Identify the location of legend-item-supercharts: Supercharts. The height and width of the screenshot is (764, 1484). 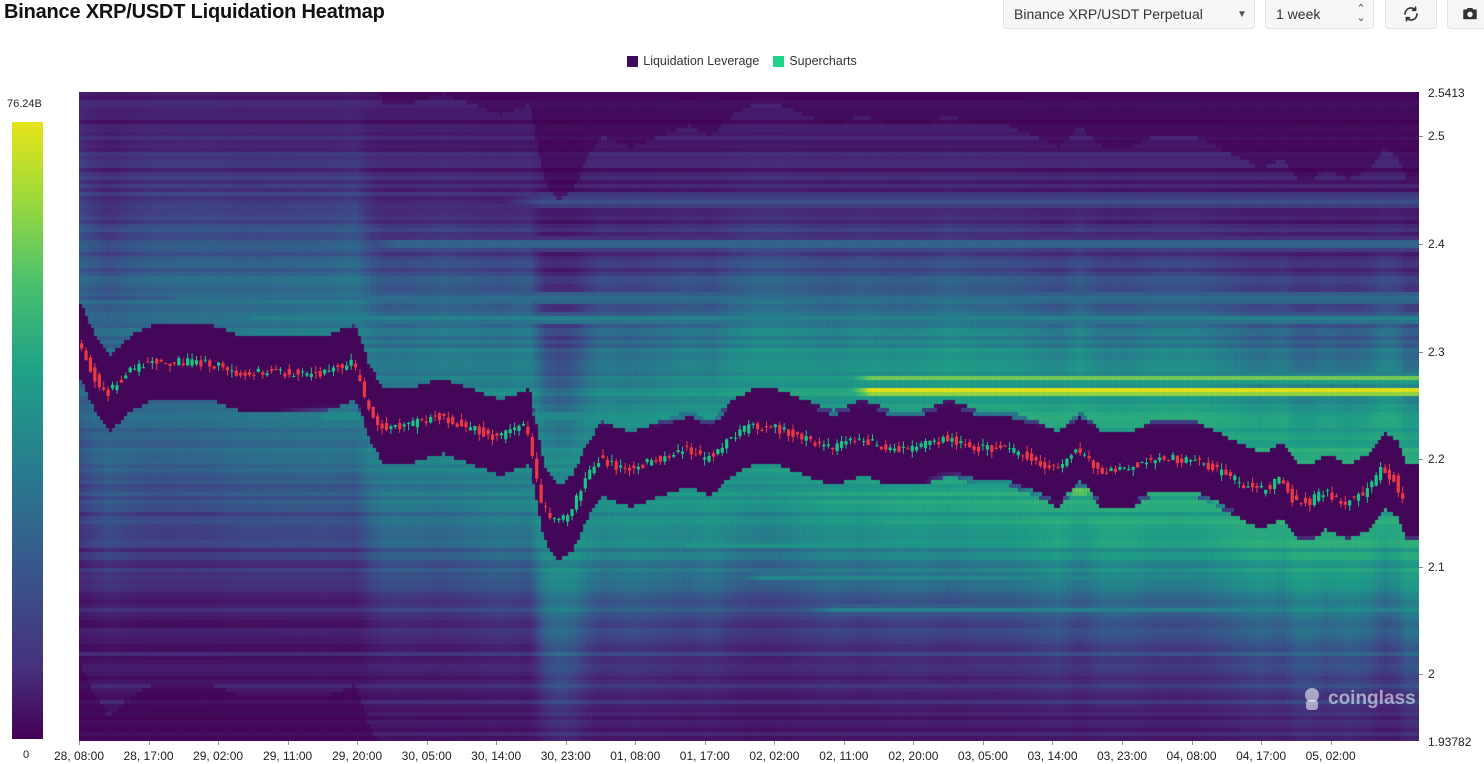
(815, 61).